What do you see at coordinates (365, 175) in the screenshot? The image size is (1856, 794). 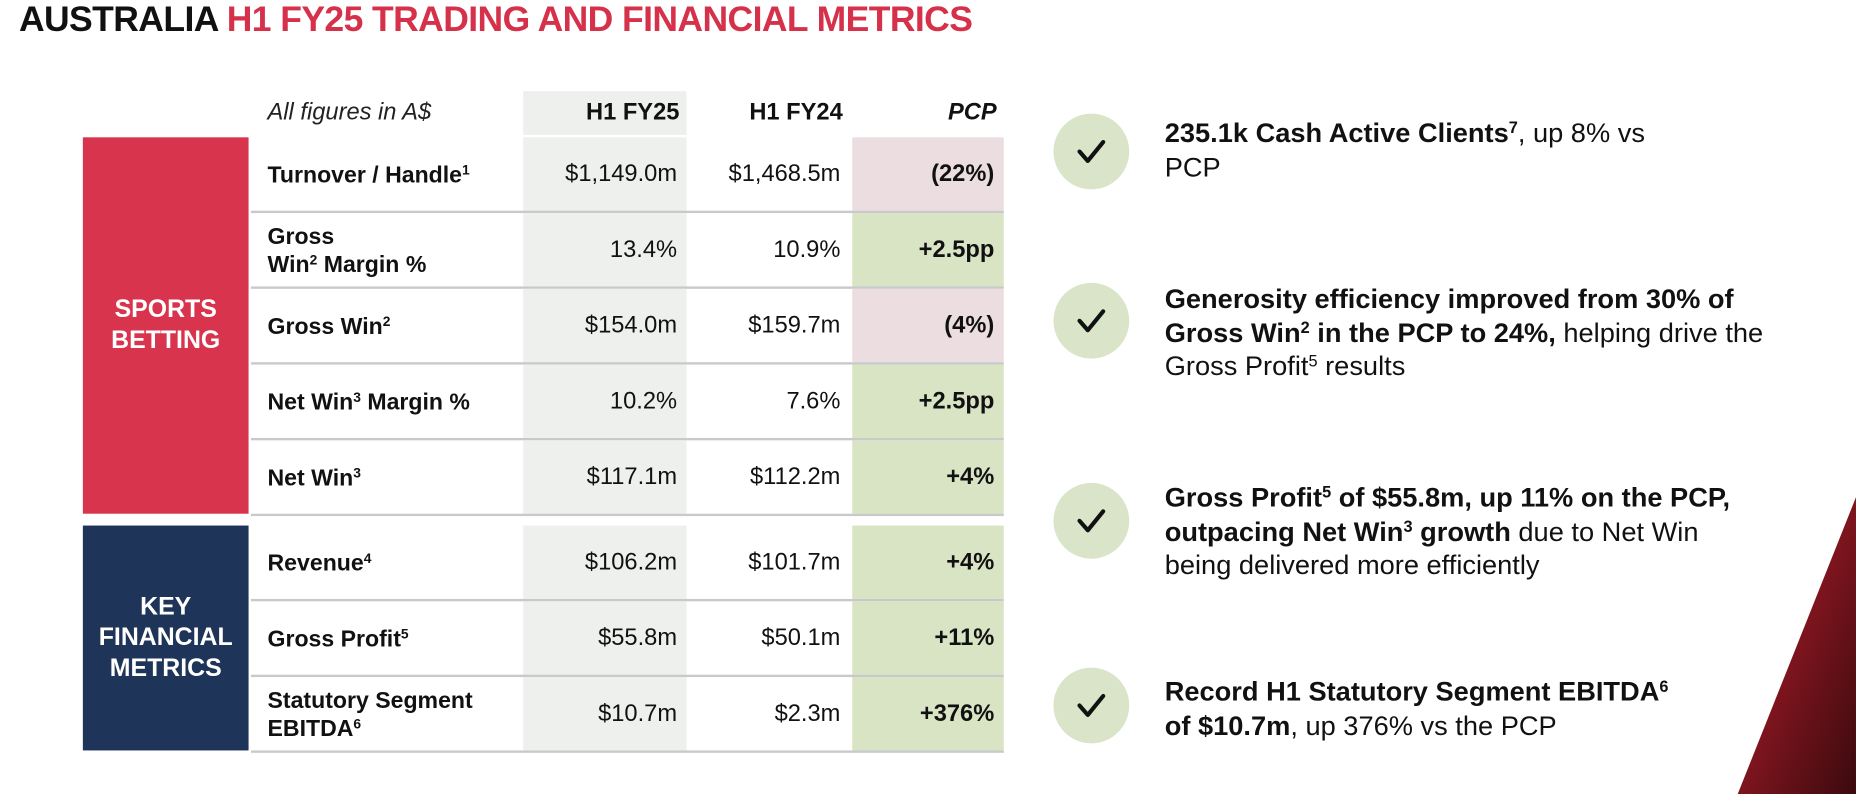 I see `text-run: Turnover / Handle` at bounding box center [365, 175].